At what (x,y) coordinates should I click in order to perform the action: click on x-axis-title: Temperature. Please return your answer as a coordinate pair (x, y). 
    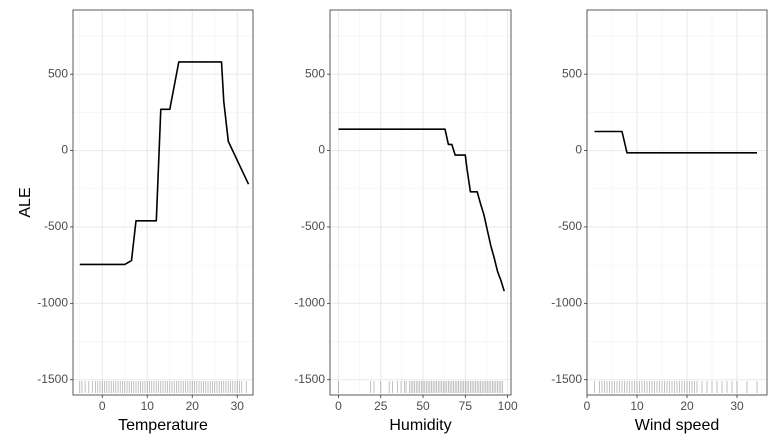
    Looking at the image, I should click on (163, 425).